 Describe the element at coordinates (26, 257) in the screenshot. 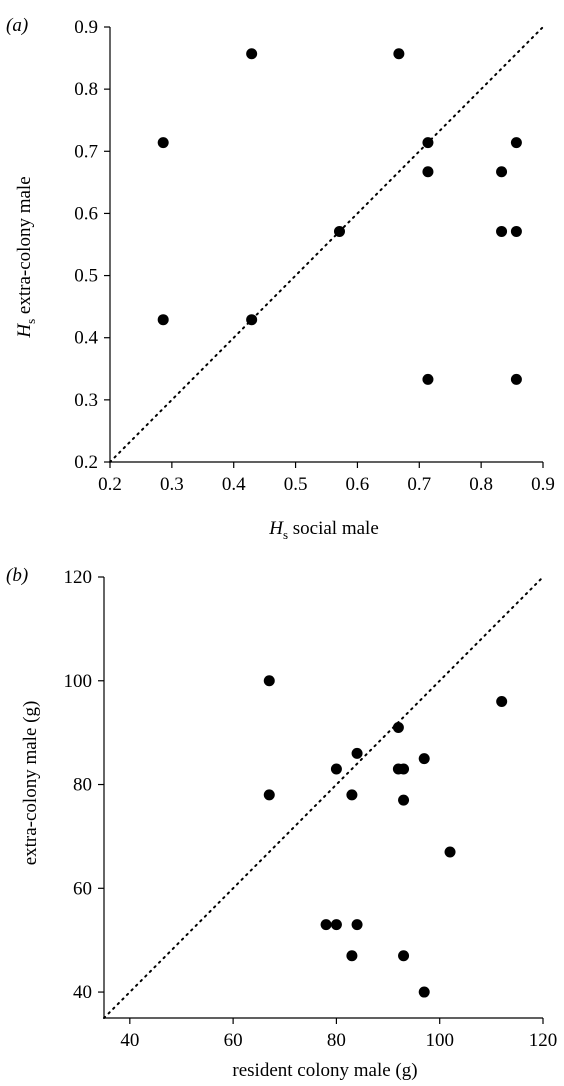

I see `panel-a-y-axis-label: Hs extra-colony male` at that location.